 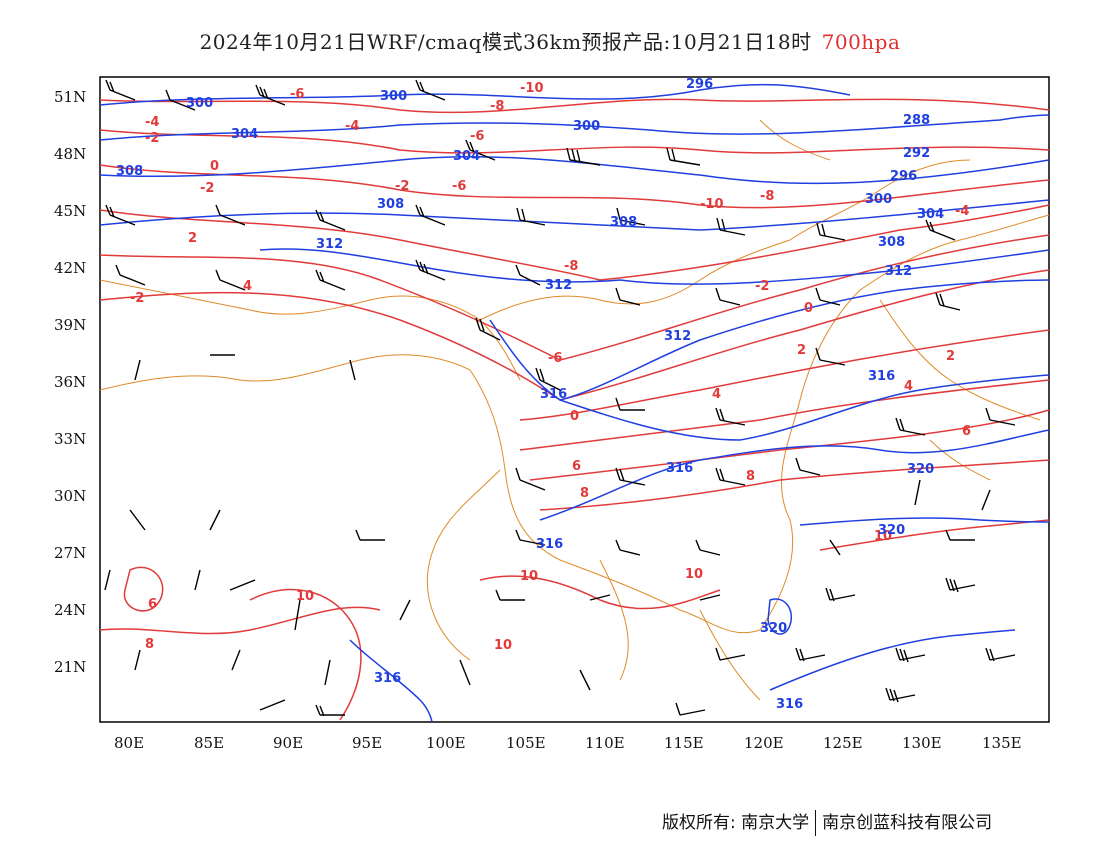 What do you see at coordinates (1002, 743) in the screenshot?
I see `lon-label: 135E` at bounding box center [1002, 743].